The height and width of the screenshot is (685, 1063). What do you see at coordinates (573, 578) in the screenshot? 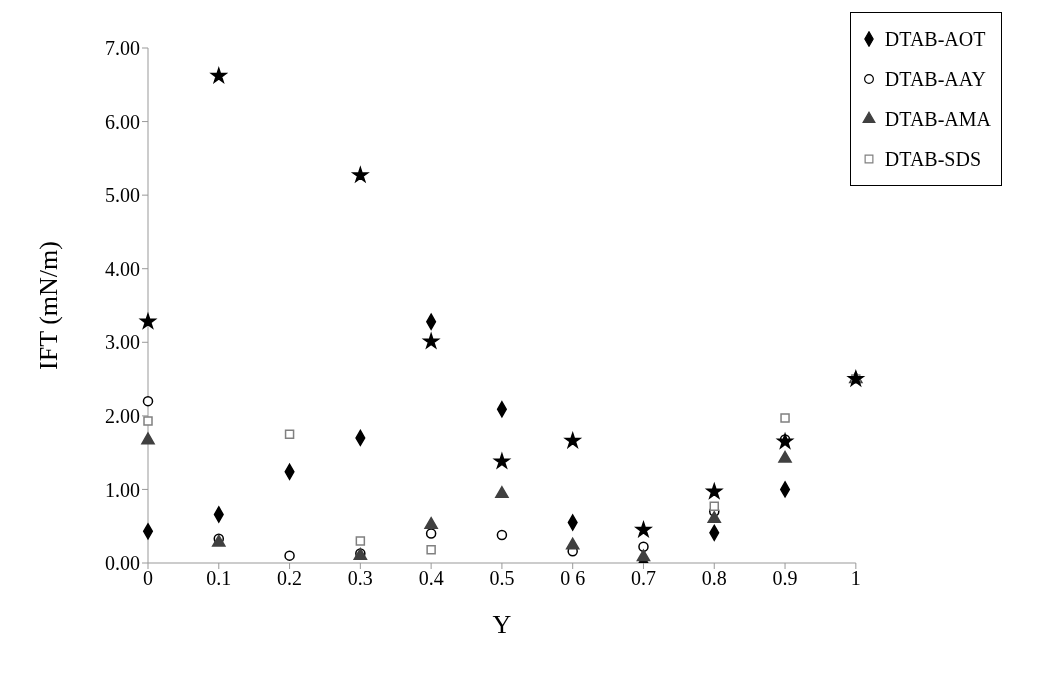
I see `x-tick-label: 0 6` at bounding box center [573, 578].